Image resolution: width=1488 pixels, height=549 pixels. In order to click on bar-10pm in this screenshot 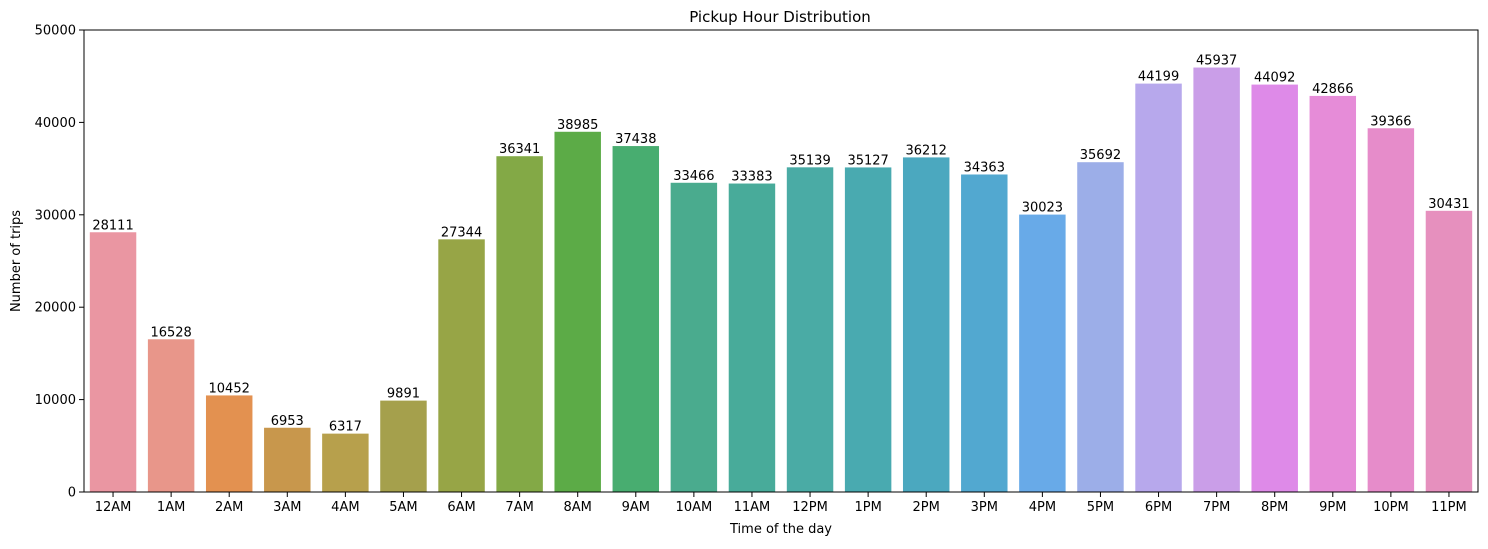, I will do `click(1391, 310)`.